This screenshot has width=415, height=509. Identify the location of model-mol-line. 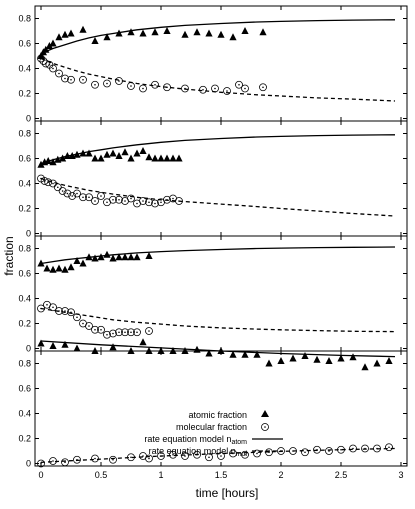
(218, 320).